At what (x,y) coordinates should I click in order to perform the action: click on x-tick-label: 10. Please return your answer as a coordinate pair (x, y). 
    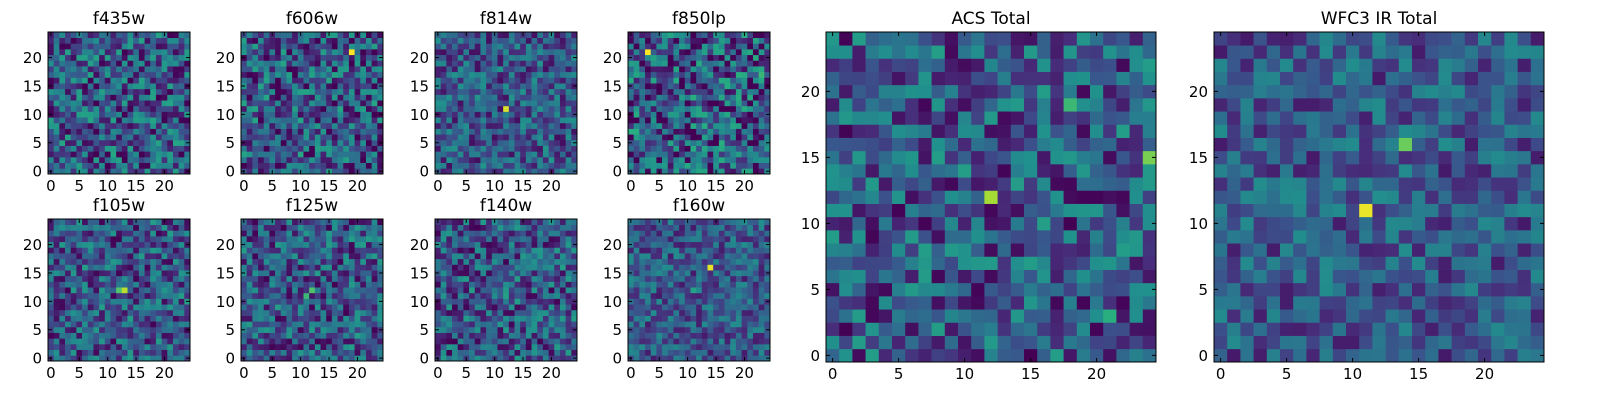
    Looking at the image, I should click on (300, 186).